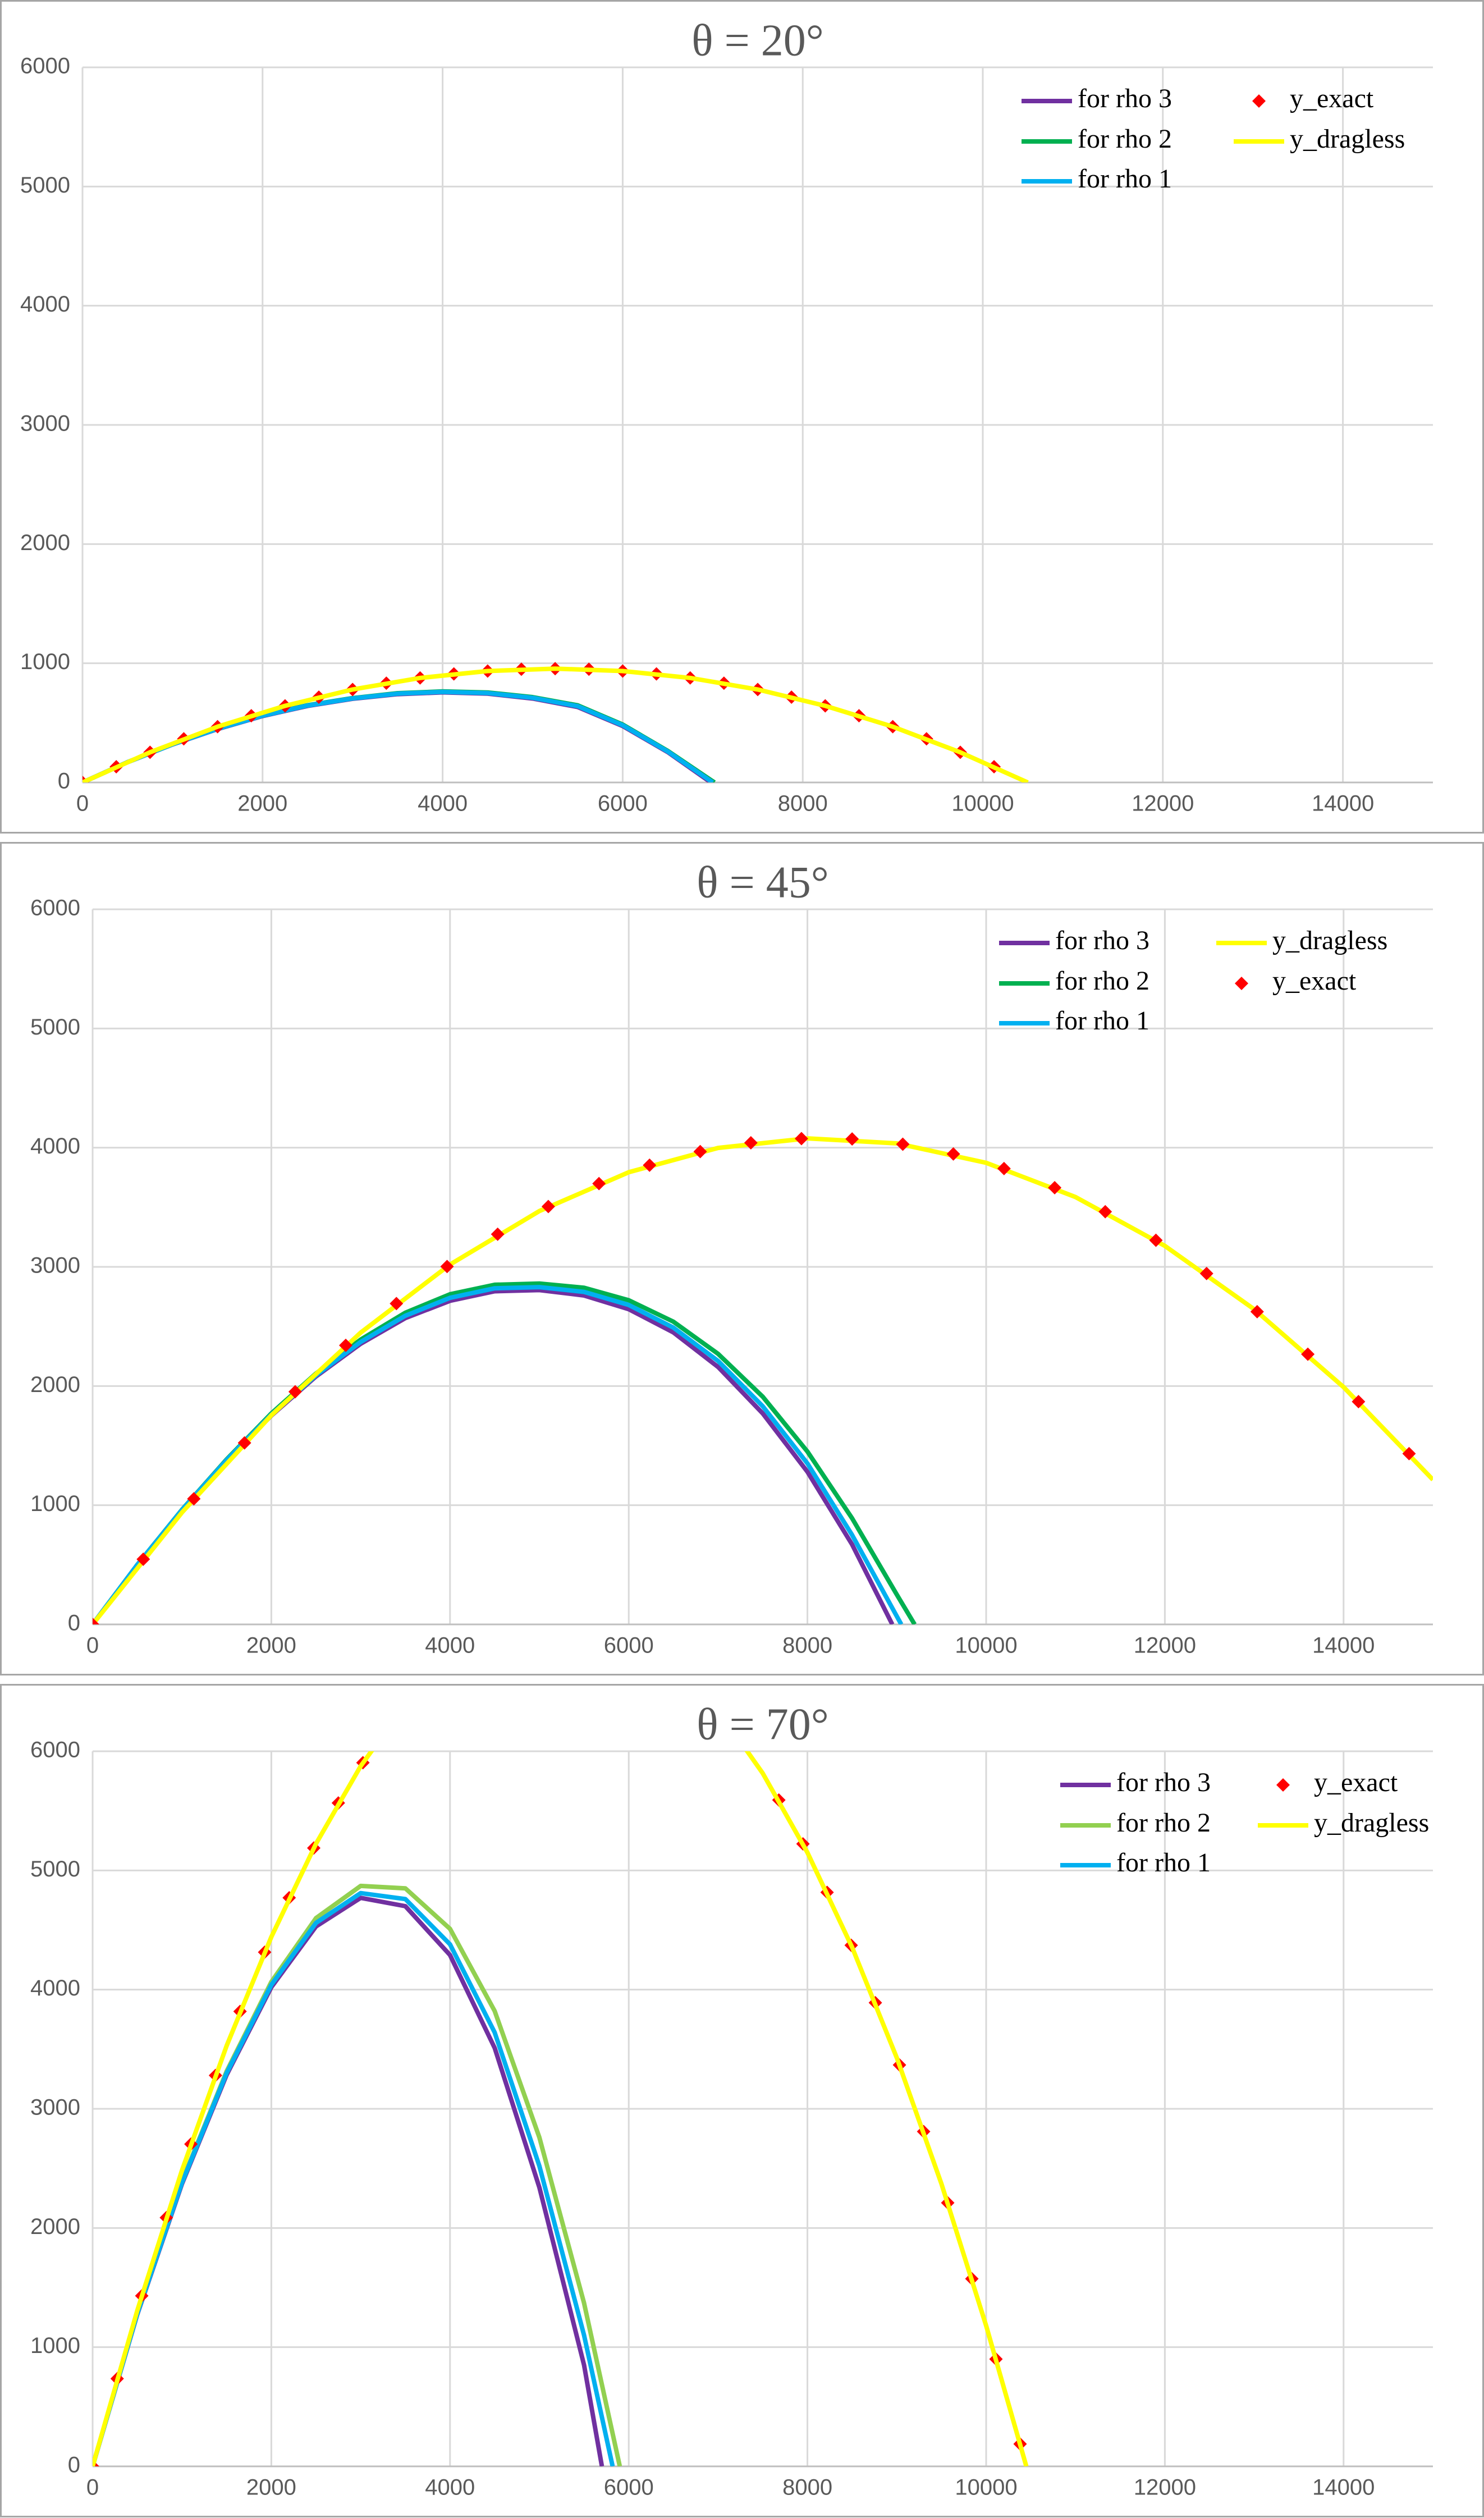 This screenshot has height=2518, width=1484. Describe the element at coordinates (757, 40) in the screenshot. I see `chart-title: θ = 20°` at that location.